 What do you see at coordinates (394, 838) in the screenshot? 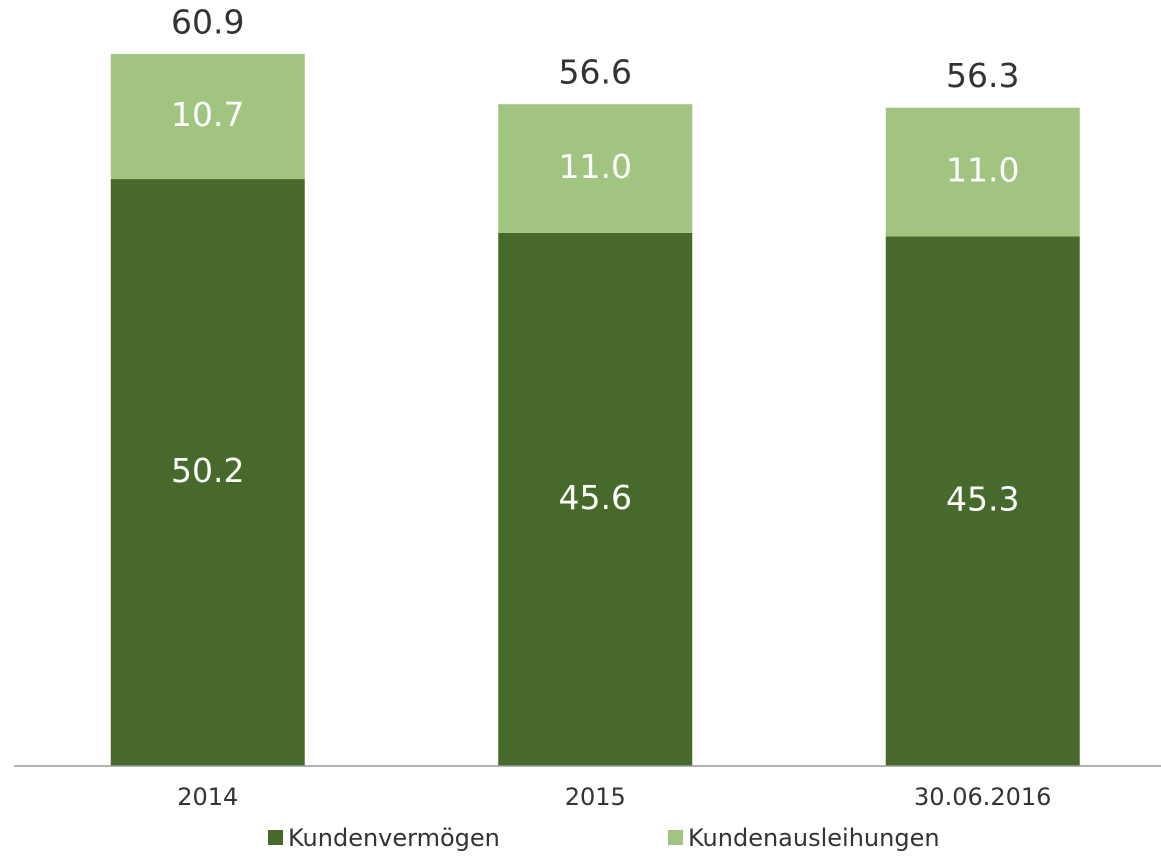
I see `legend-label: Kundenvermögen` at bounding box center [394, 838].